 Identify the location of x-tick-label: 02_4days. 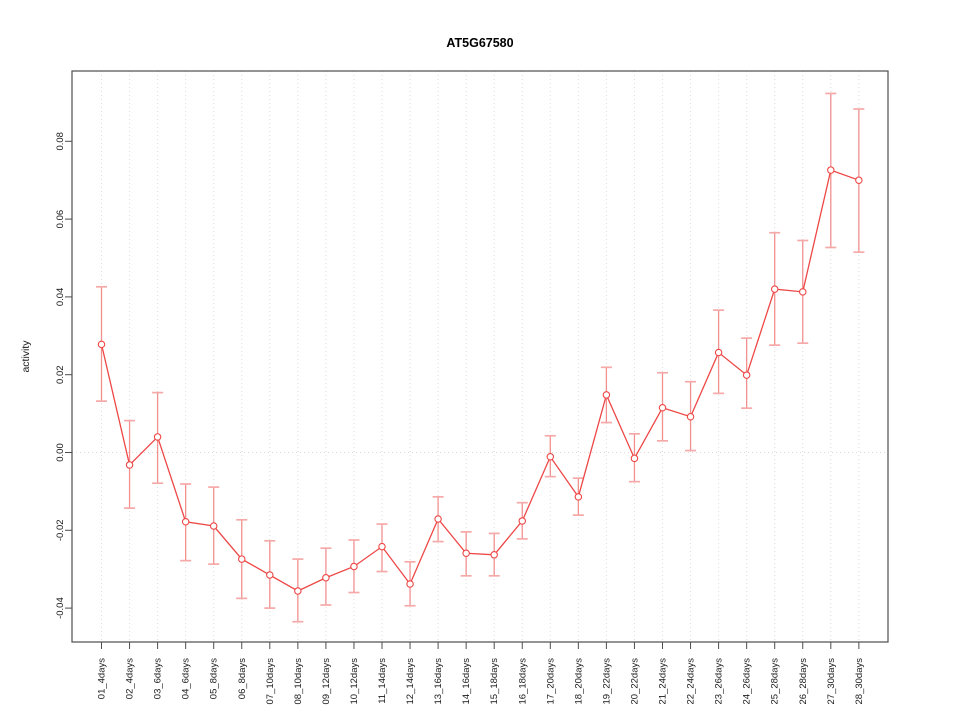
(130, 678).